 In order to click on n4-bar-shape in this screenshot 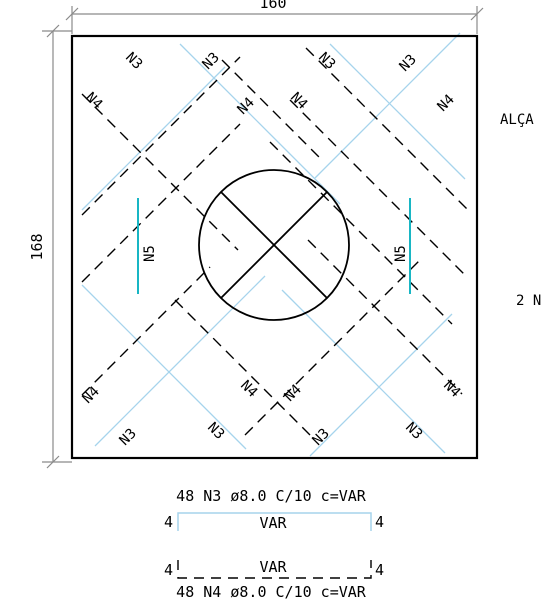, I will do `click(274, 569)`.